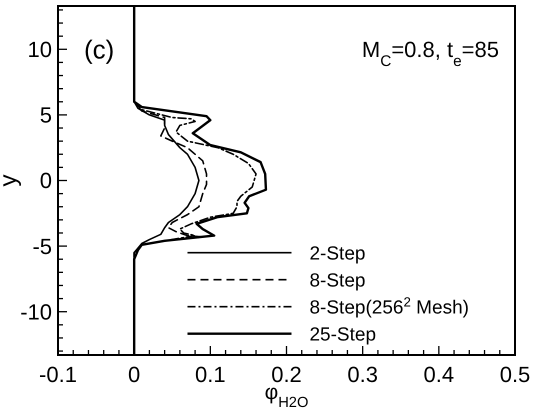  What do you see at coordinates (430, 53) in the screenshot?
I see `annotation: M$_{C}$=0.8, t$_{e}$=85` at bounding box center [430, 53].